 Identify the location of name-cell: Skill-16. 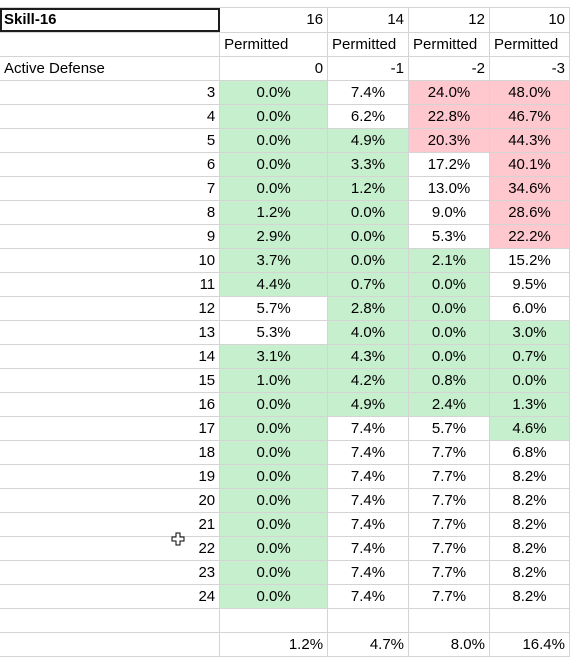
(110, 20).